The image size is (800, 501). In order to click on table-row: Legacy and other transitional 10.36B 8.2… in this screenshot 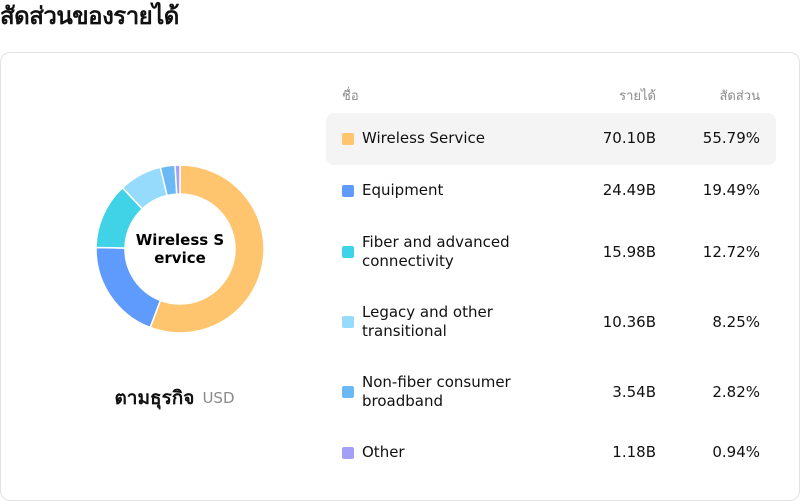, I will do `click(551, 322)`.